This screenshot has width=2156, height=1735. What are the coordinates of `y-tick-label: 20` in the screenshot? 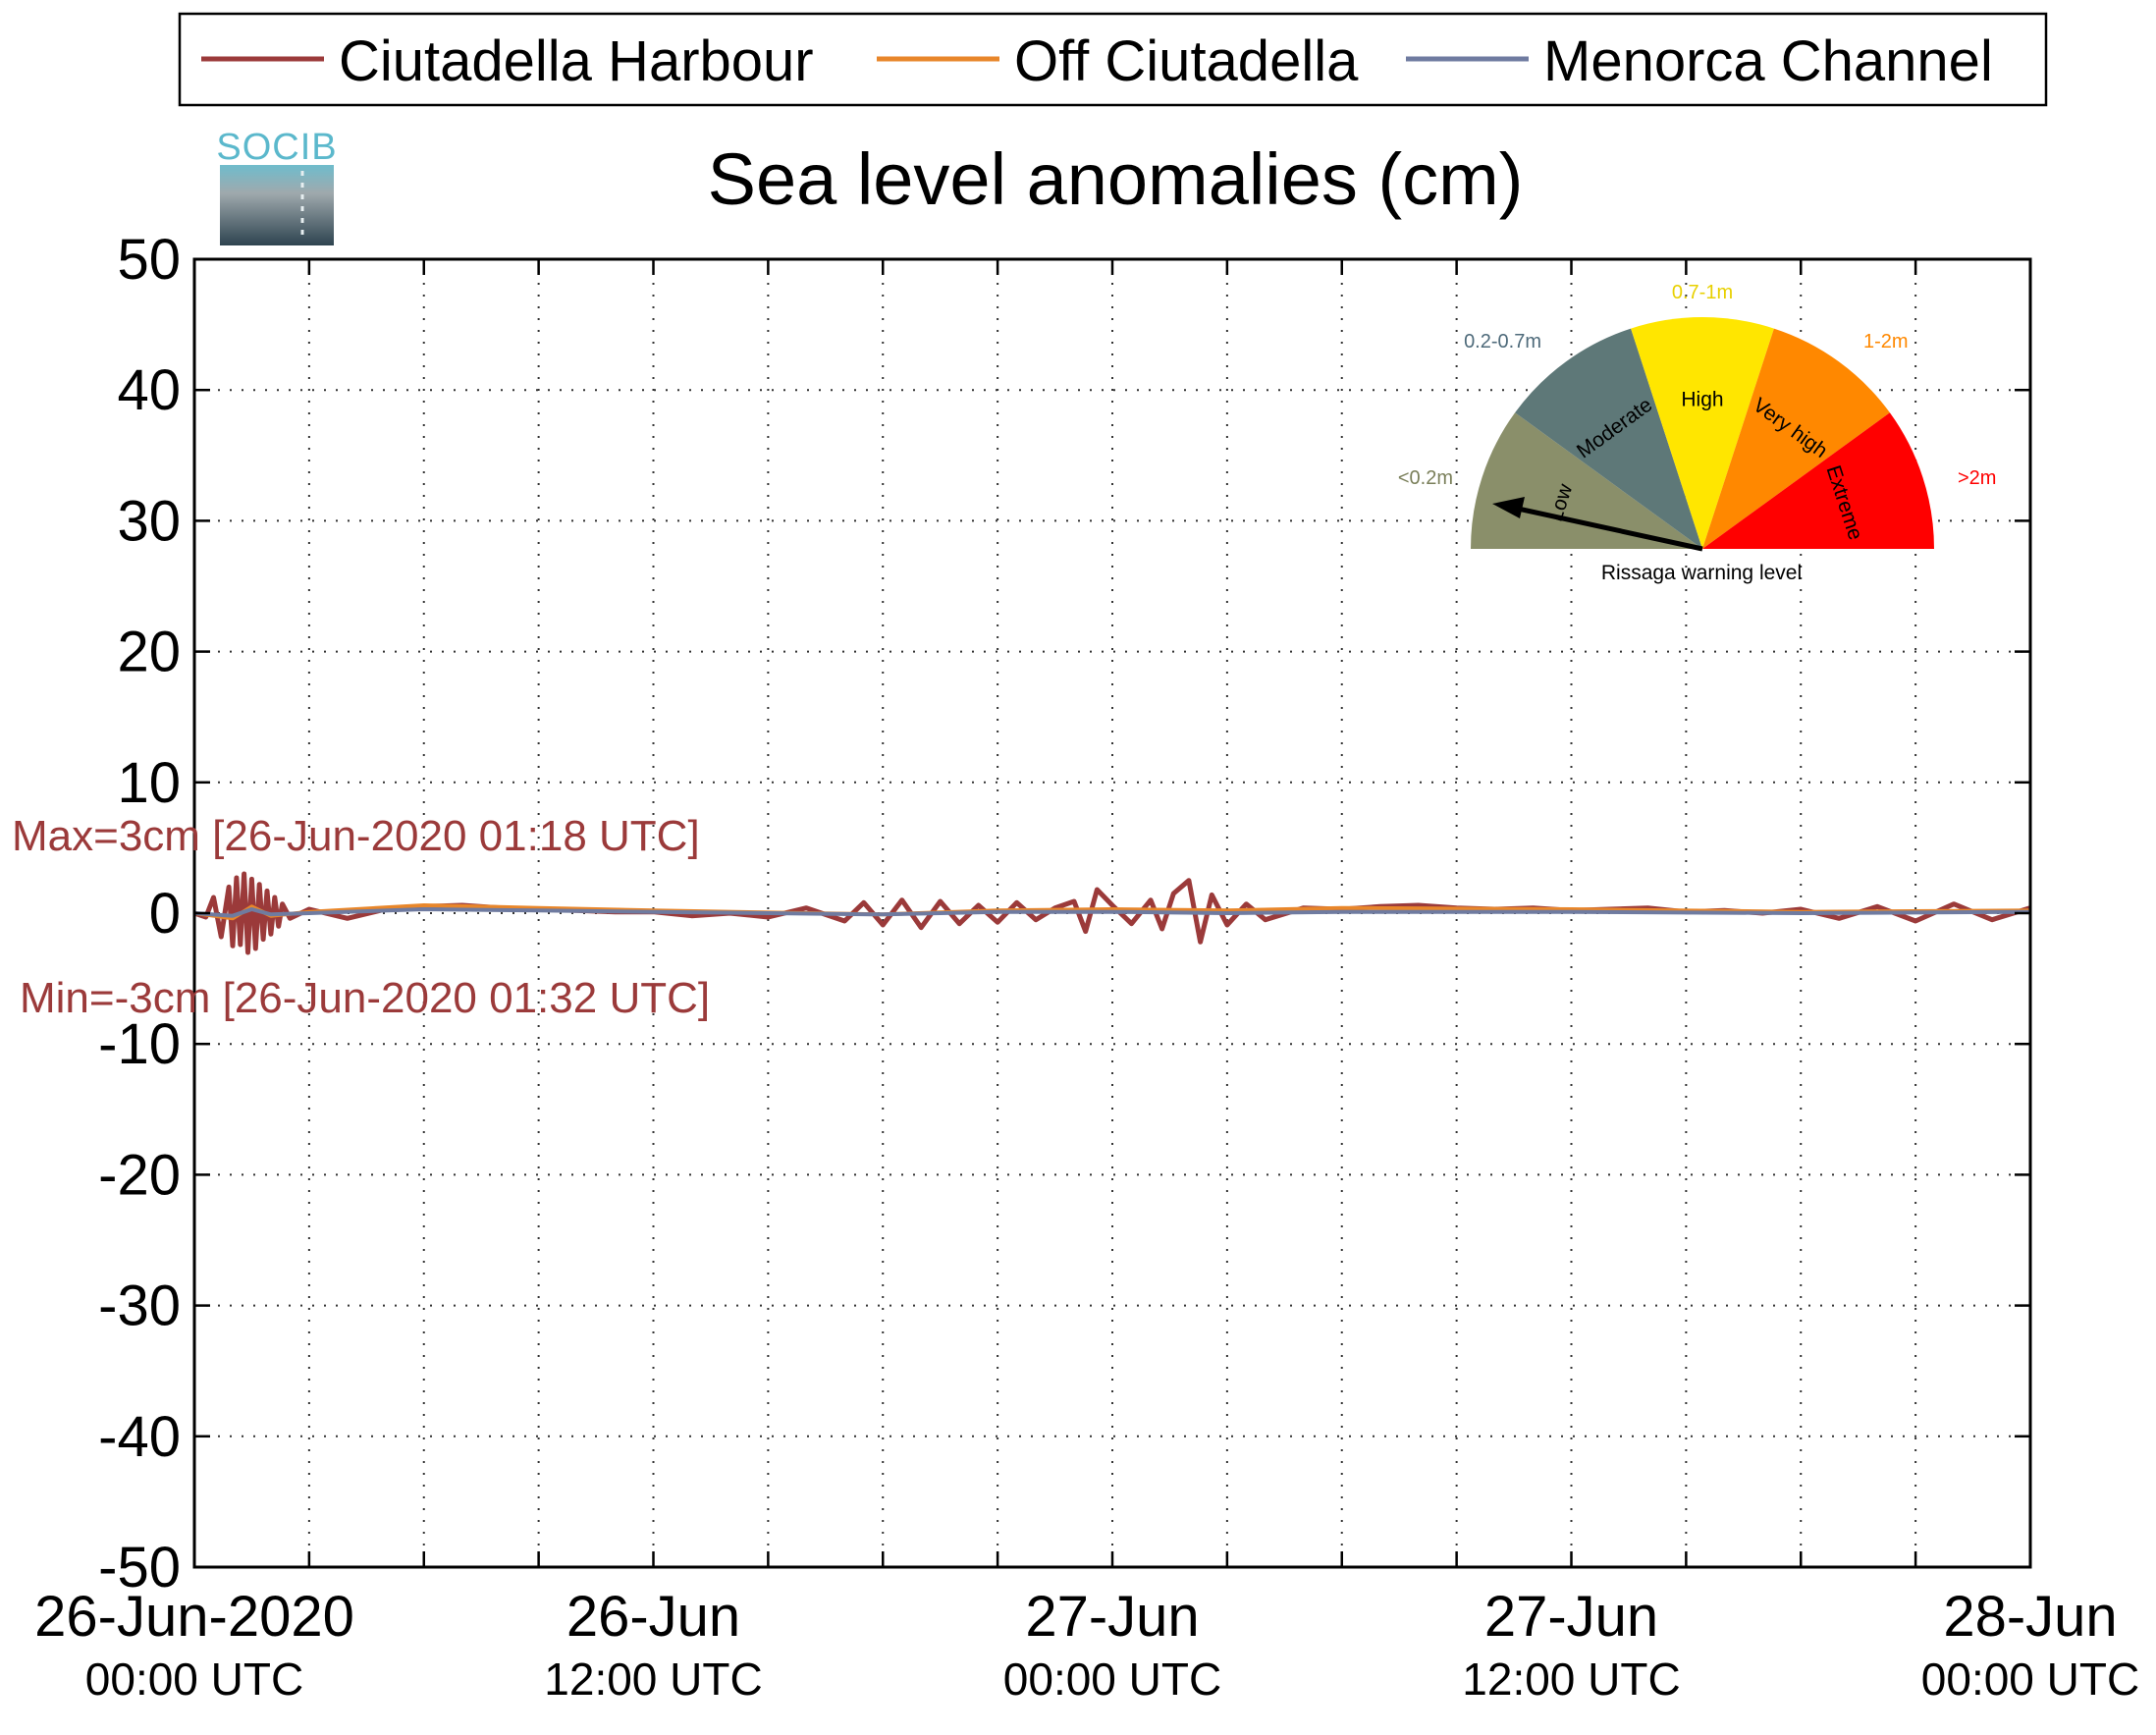 It's located at (149, 653).